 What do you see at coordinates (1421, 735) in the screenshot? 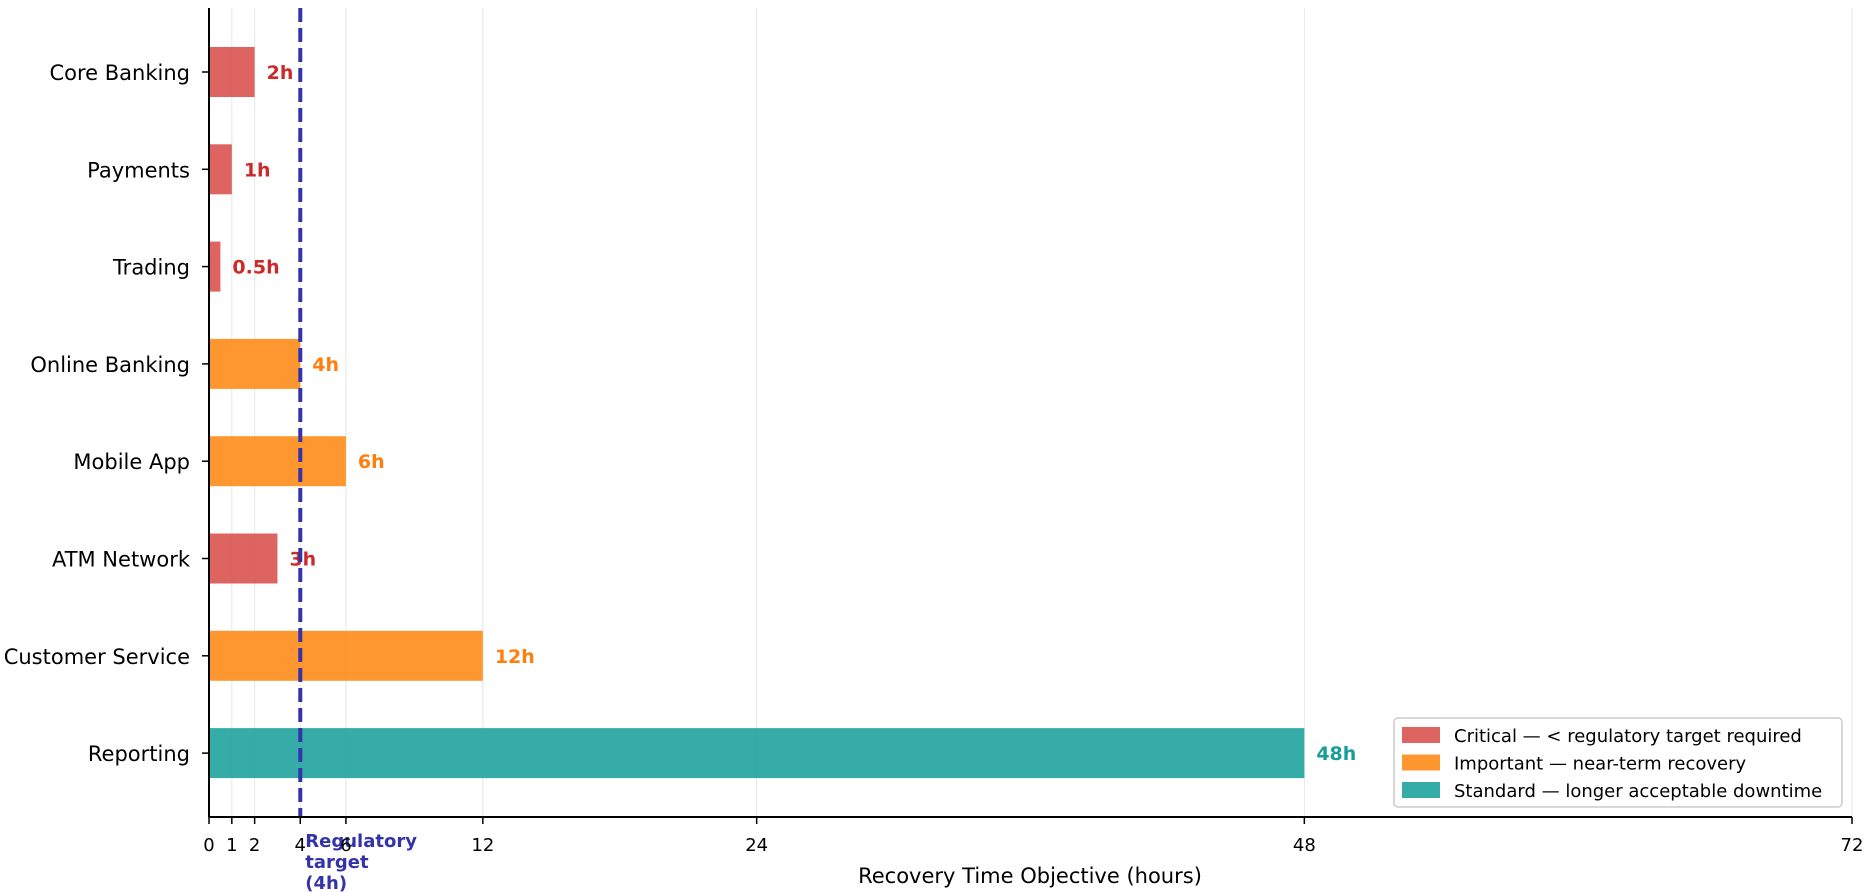
I see `legend-swatch-critical` at bounding box center [1421, 735].